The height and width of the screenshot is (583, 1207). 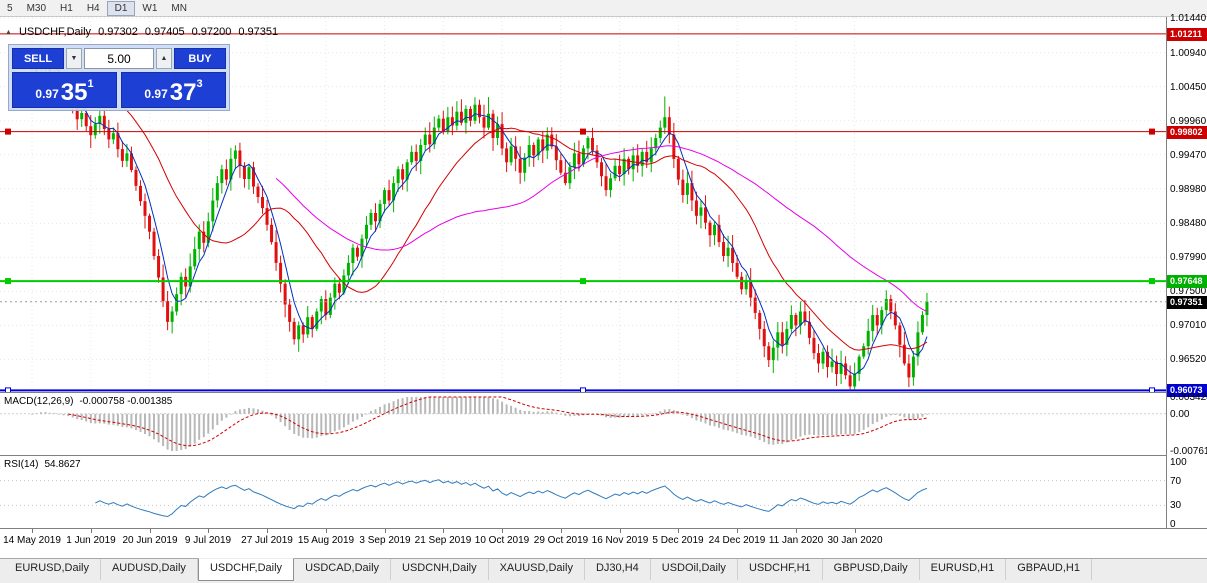 I want to click on timeframe-button-m30: M30, so click(x=36, y=8).